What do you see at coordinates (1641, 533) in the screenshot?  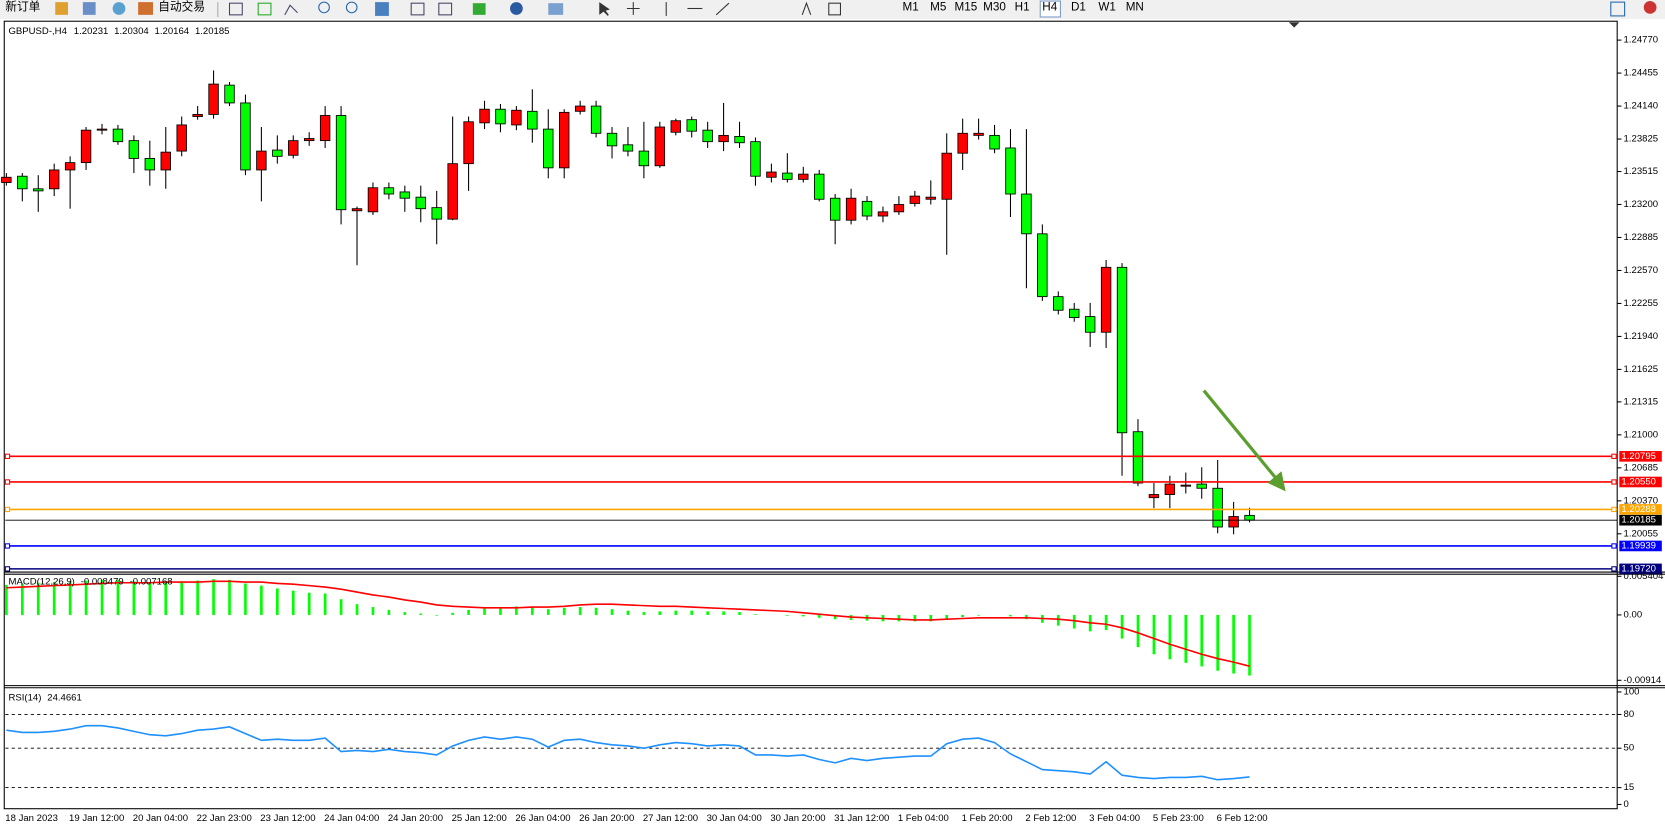 I see `y-tick-label: 1.20055` at bounding box center [1641, 533].